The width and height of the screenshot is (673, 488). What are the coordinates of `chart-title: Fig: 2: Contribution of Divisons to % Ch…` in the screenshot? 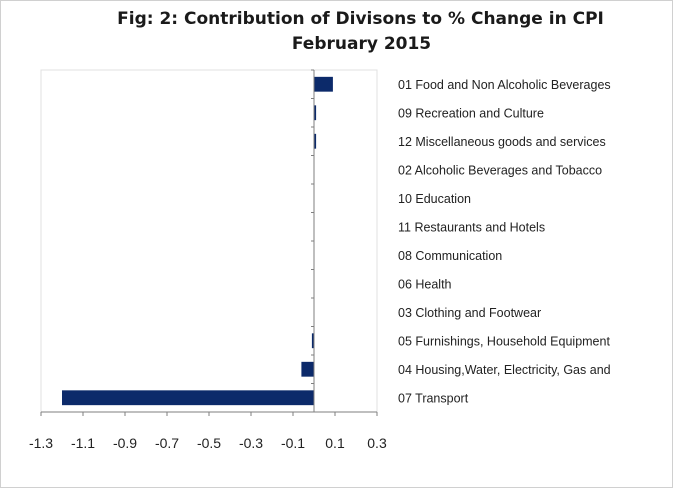 It's located at (336, 32).